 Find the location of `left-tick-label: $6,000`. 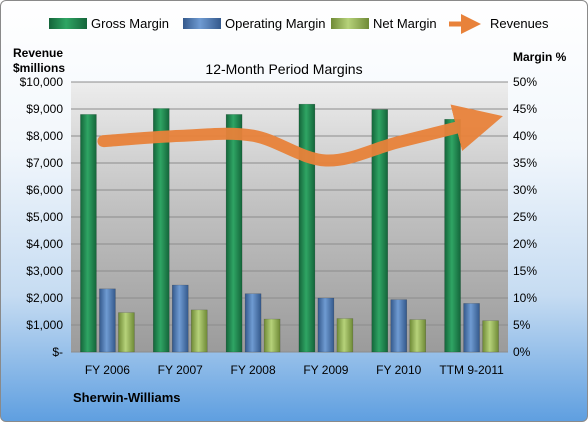

left-tick-label: $6,000 is located at coordinates (44, 190).